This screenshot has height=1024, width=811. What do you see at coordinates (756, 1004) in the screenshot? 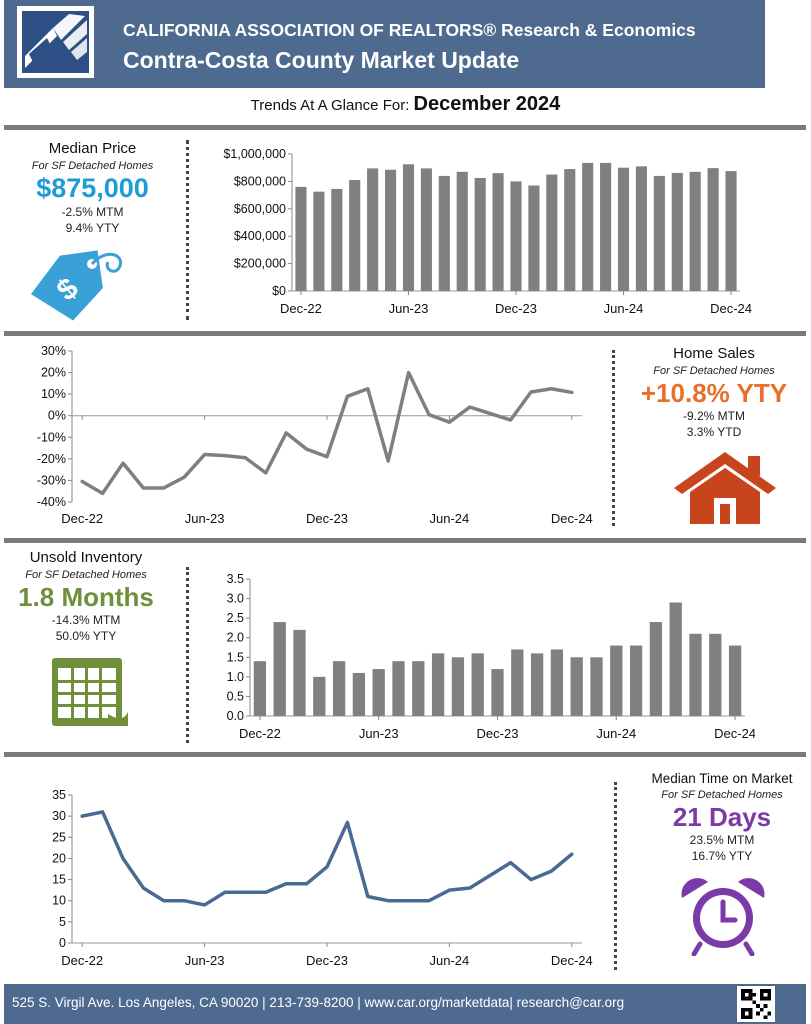
I see `qr-code-graphic` at bounding box center [756, 1004].